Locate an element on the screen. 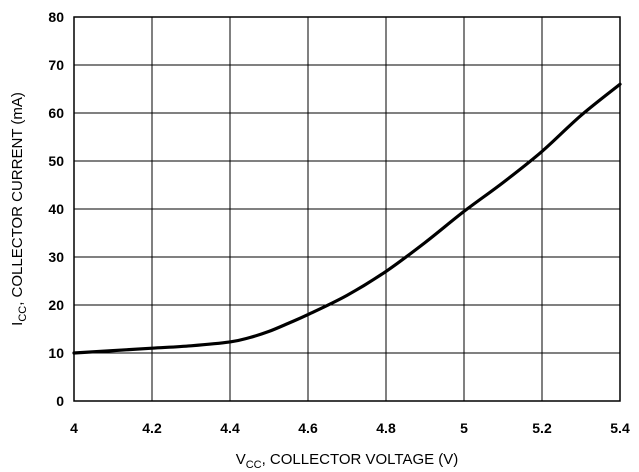 Image resolution: width=639 pixels, height=472 pixels. x-tick-label: 4 is located at coordinates (74, 428).